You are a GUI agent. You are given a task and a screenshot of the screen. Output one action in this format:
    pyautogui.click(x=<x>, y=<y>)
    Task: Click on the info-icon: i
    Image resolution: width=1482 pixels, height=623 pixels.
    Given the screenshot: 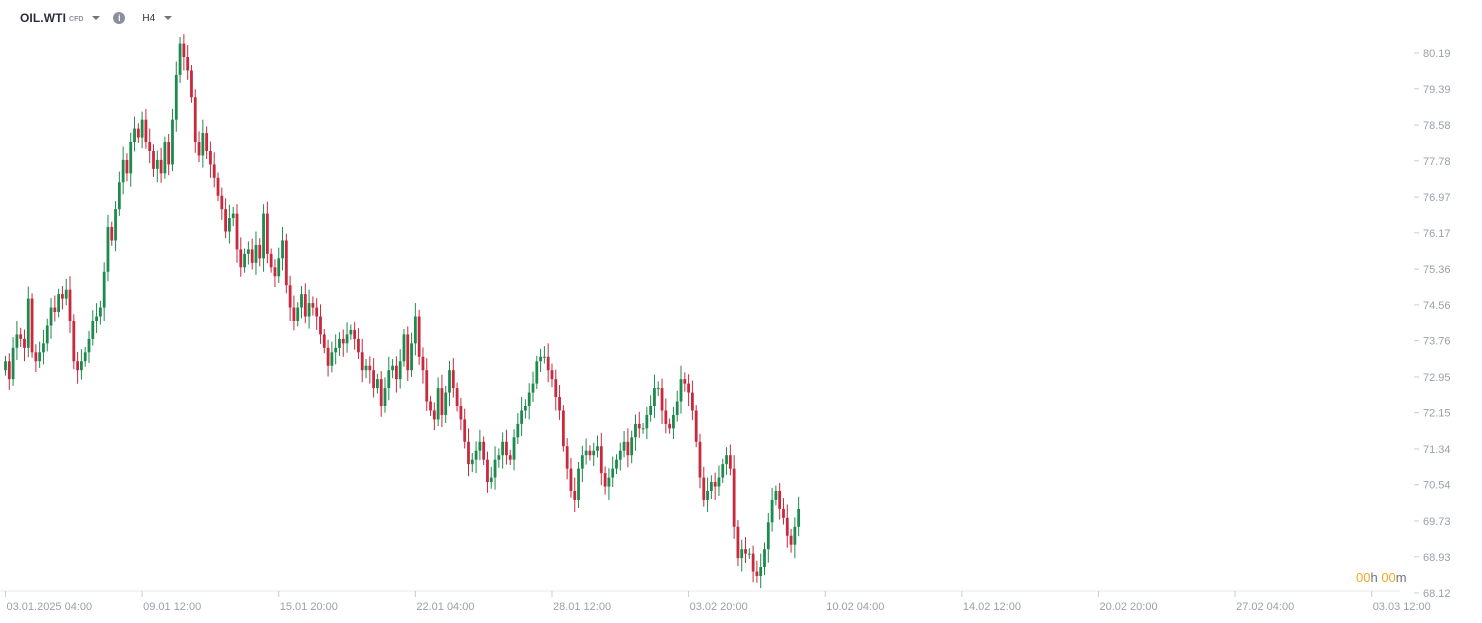 What is the action you would take?
    pyautogui.click(x=119, y=18)
    